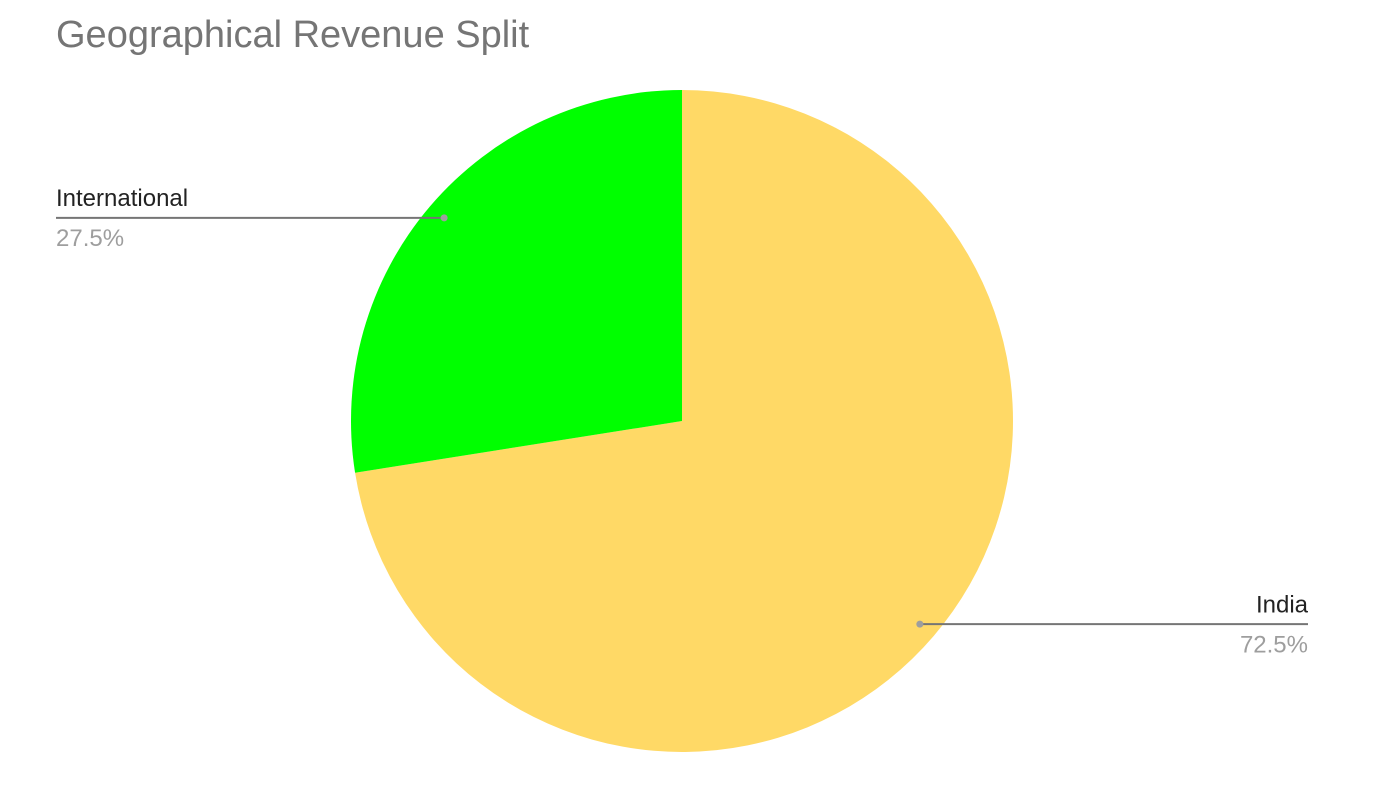 This screenshot has width=1400, height=812. What do you see at coordinates (516, 281) in the screenshot?
I see `pie-slice` at bounding box center [516, 281].